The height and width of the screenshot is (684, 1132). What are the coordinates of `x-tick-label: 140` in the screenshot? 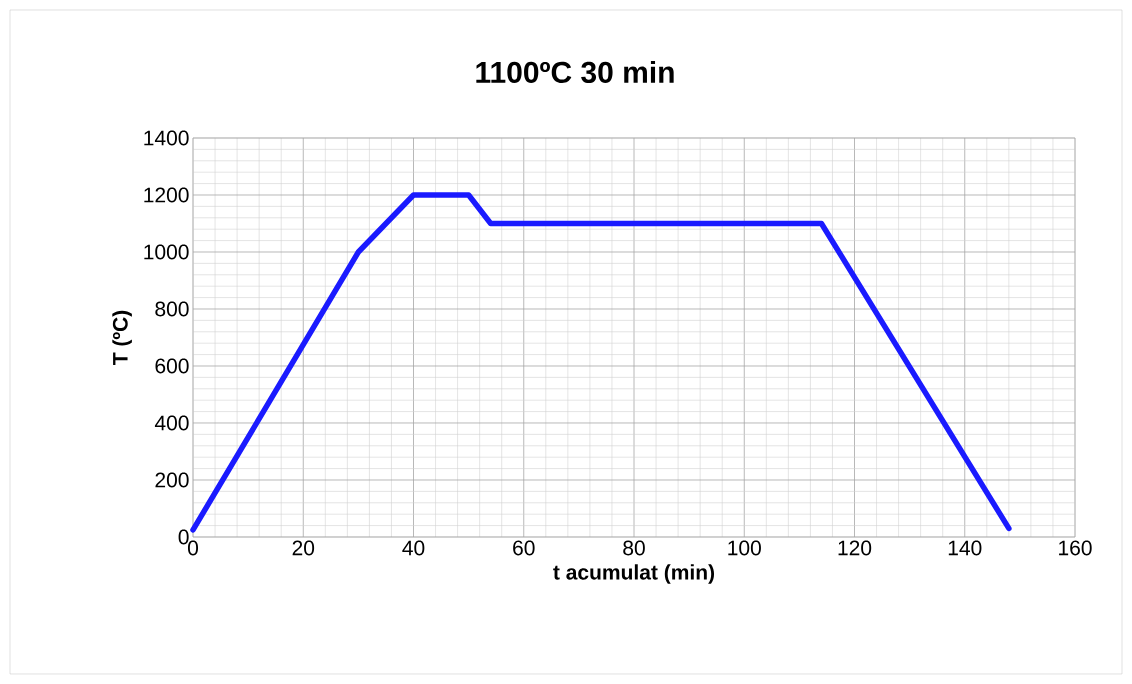 It's located at (965, 548).